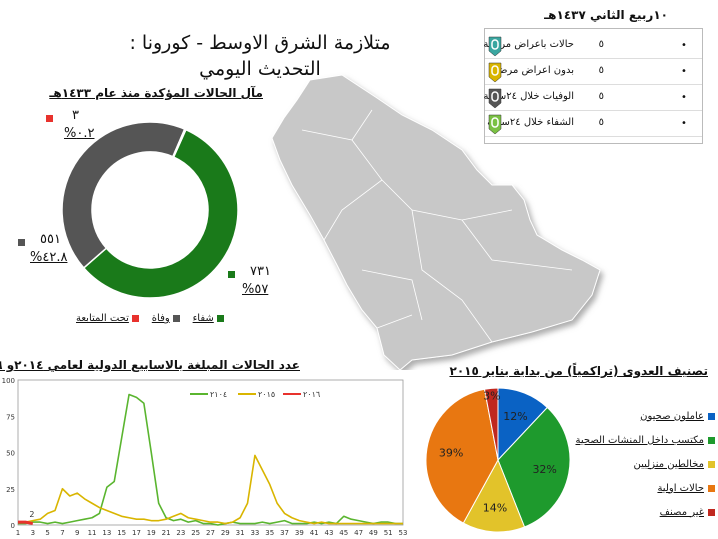  Describe the element at coordinates (495, 124) in the screenshot. I see `green-pin-icon` at that location.